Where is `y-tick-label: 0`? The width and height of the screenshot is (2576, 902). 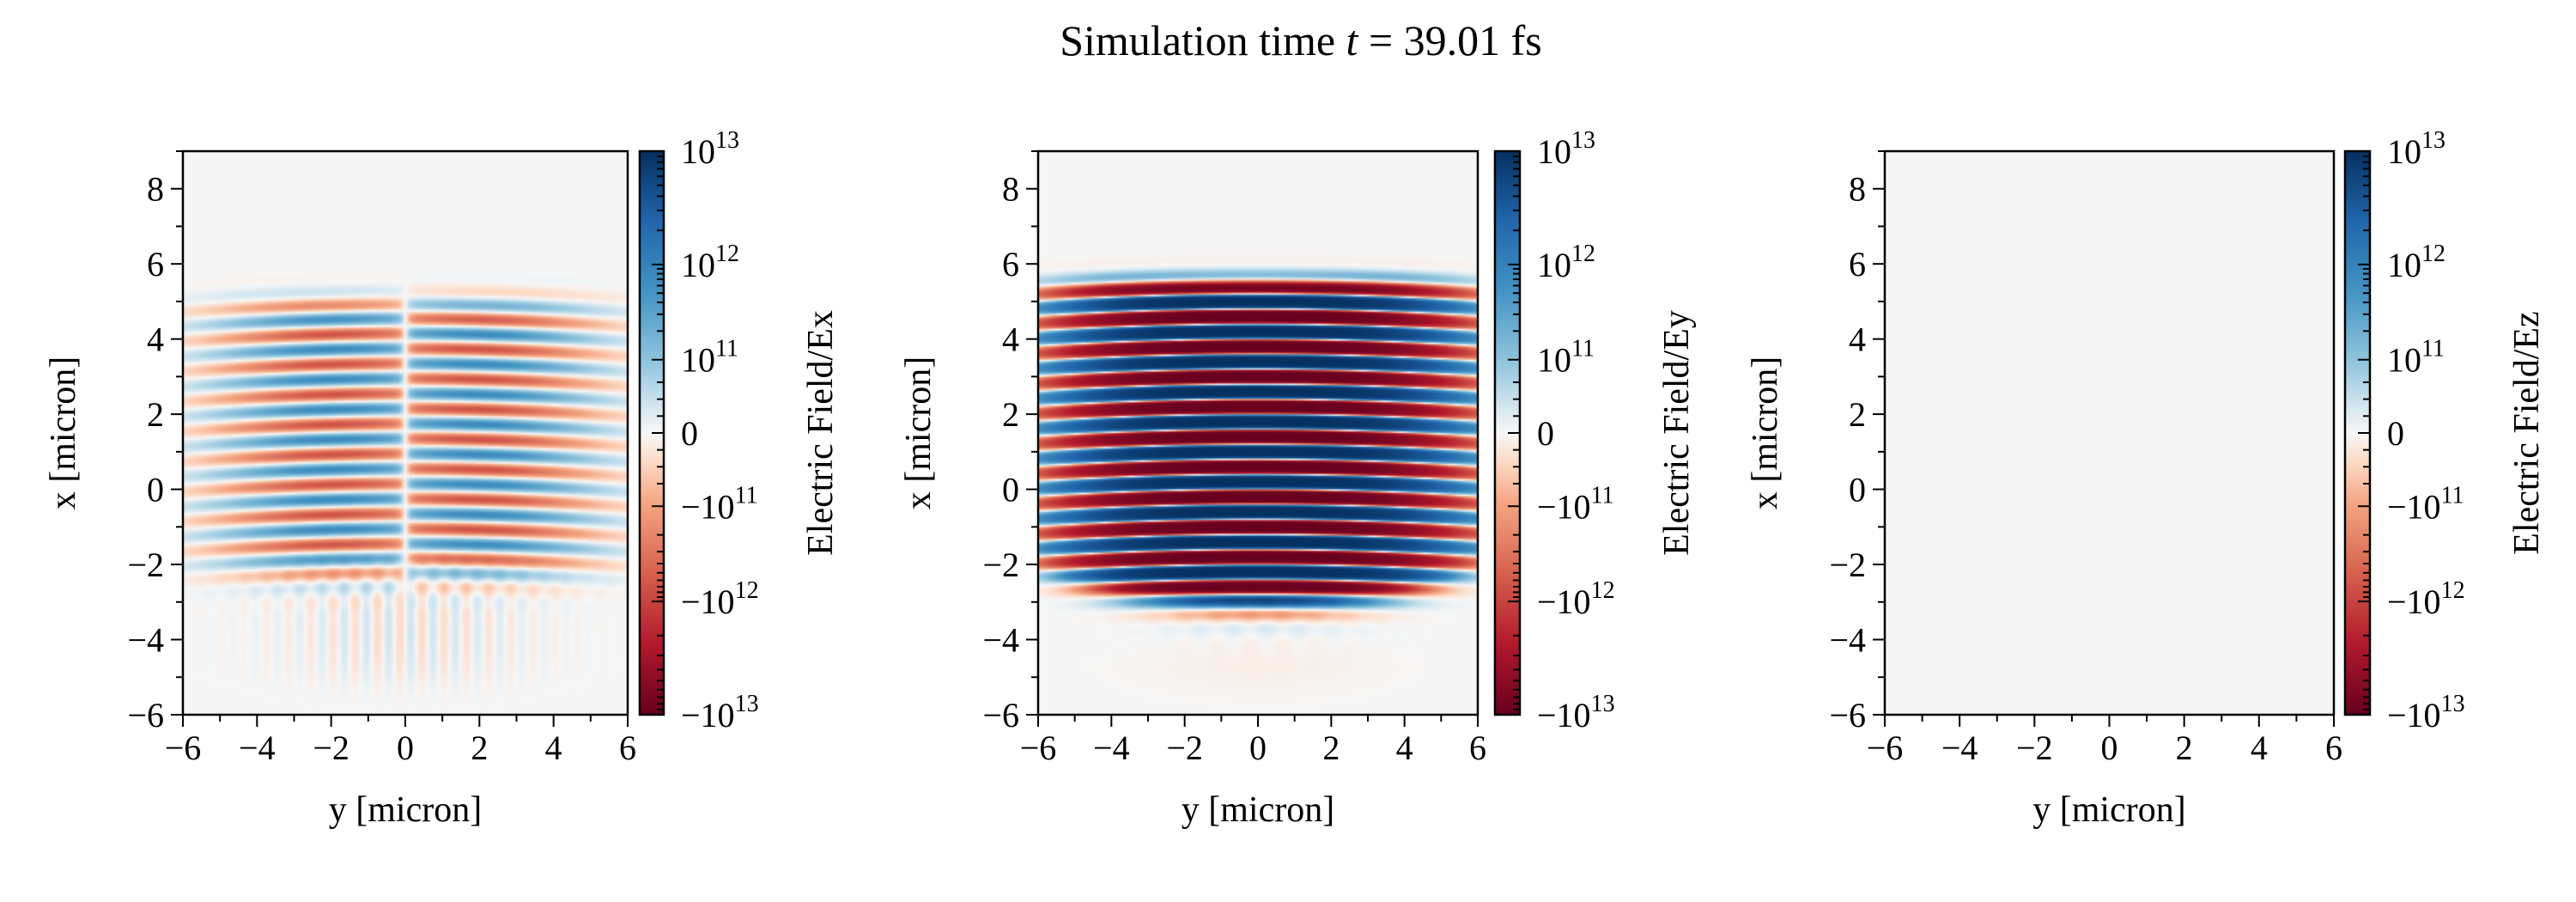
y-tick-label: 0 is located at coordinates (155, 490).